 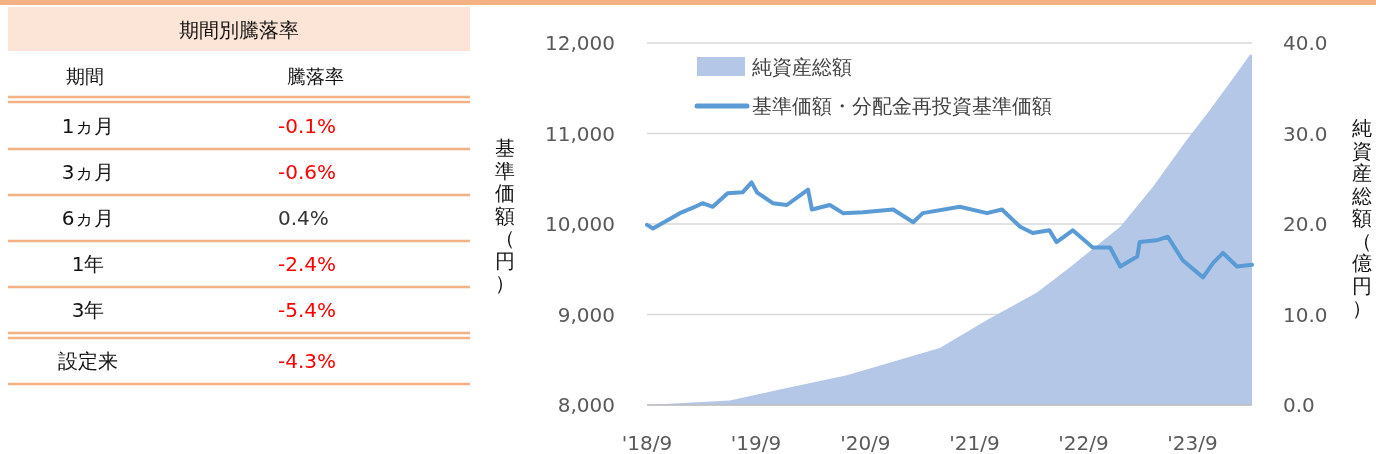 I want to click on y-tick-label: 10,000, so click(x=580, y=224).